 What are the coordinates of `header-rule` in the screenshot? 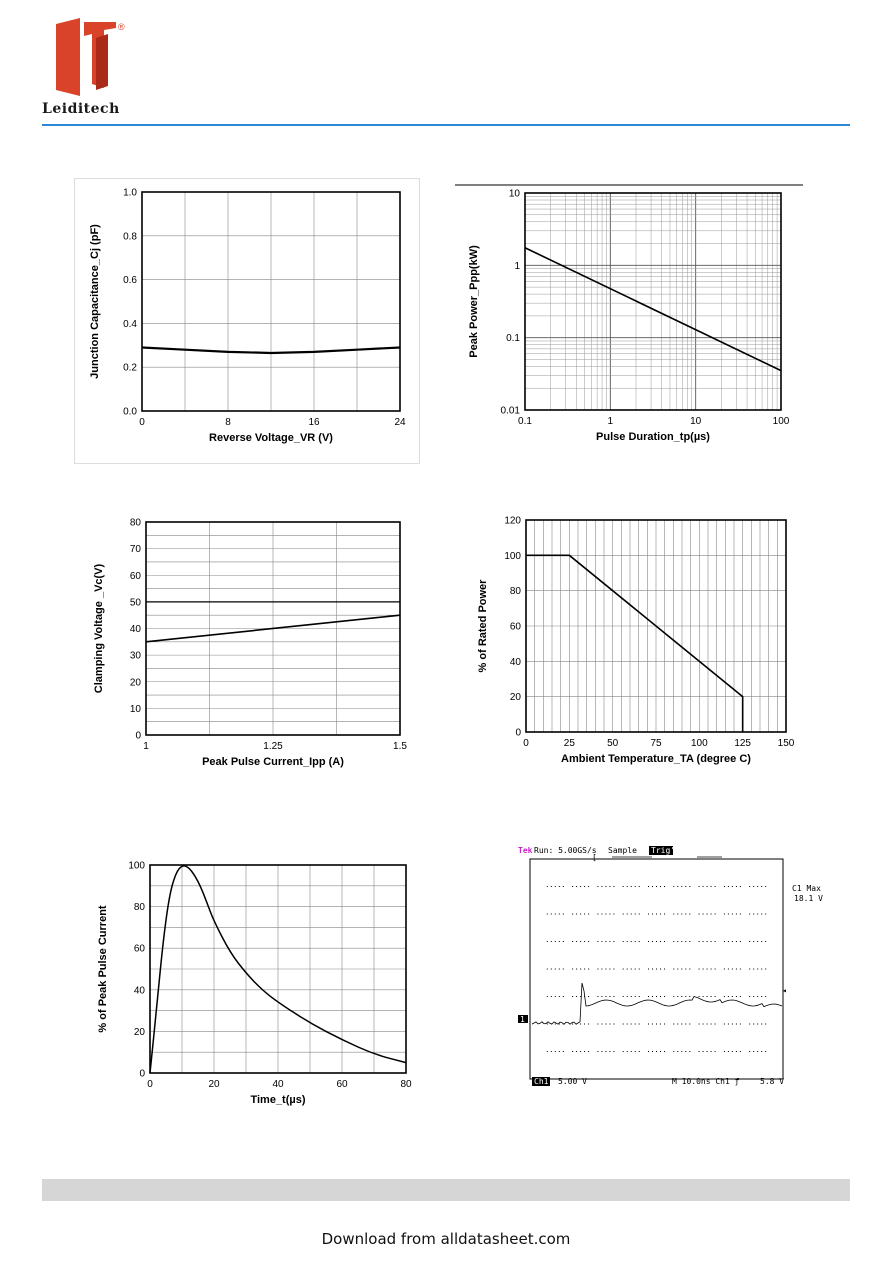 It's located at (446, 125).